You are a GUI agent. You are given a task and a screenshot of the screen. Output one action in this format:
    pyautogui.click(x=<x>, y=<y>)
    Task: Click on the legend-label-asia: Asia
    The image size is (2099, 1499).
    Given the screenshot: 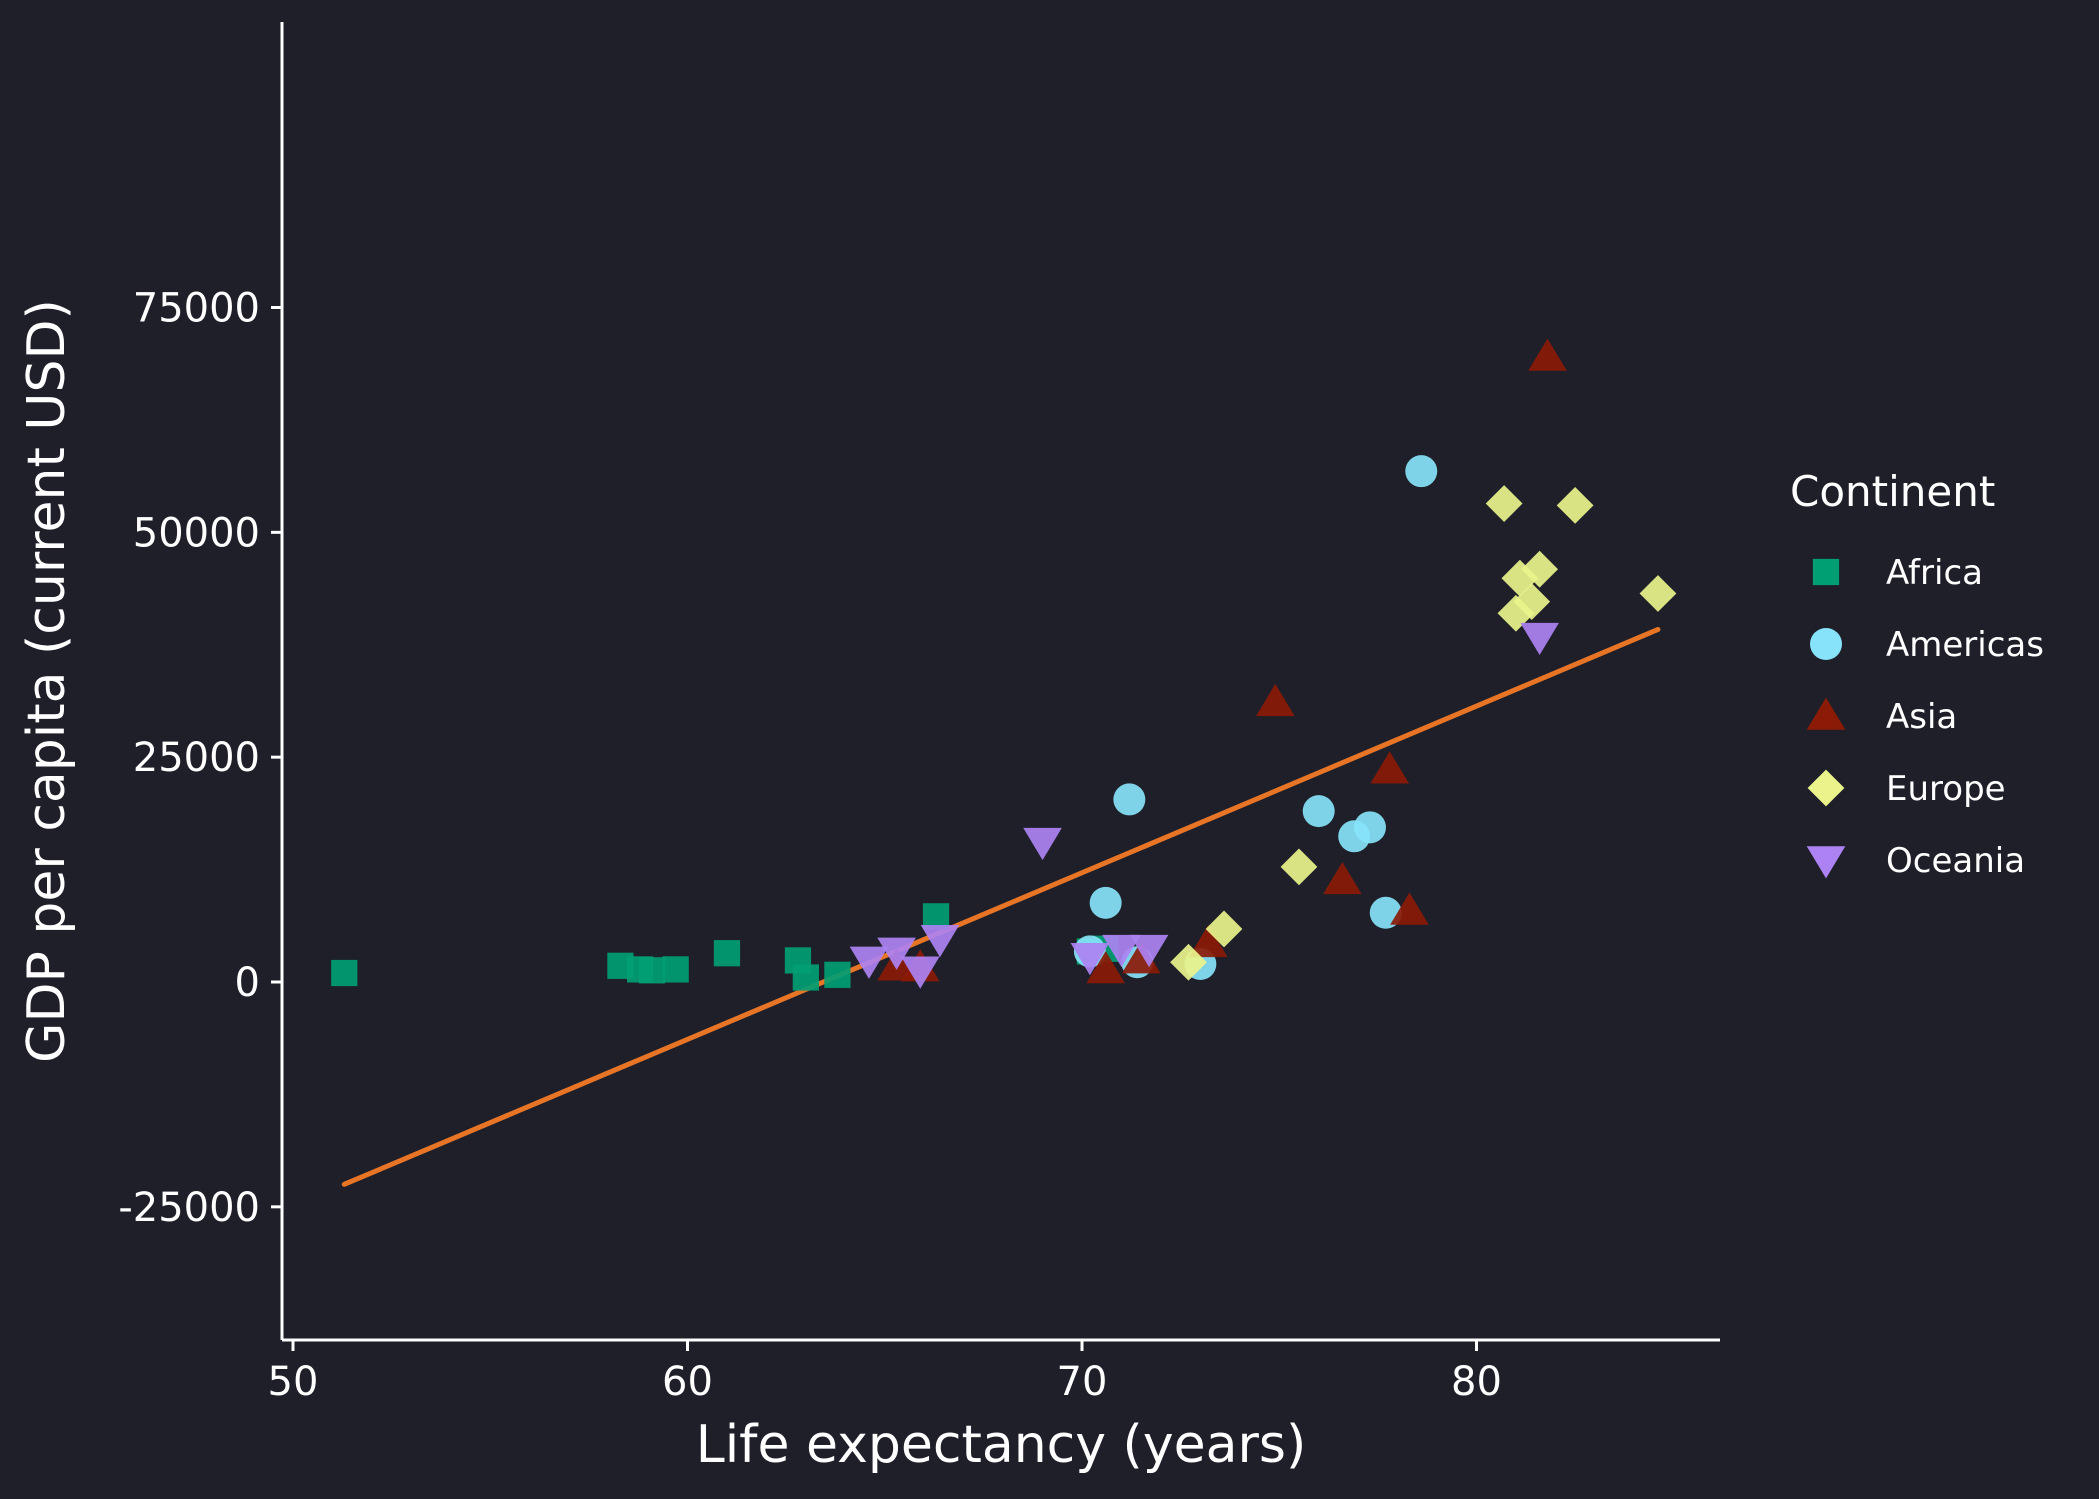 What is the action you would take?
    pyautogui.click(x=1921, y=717)
    